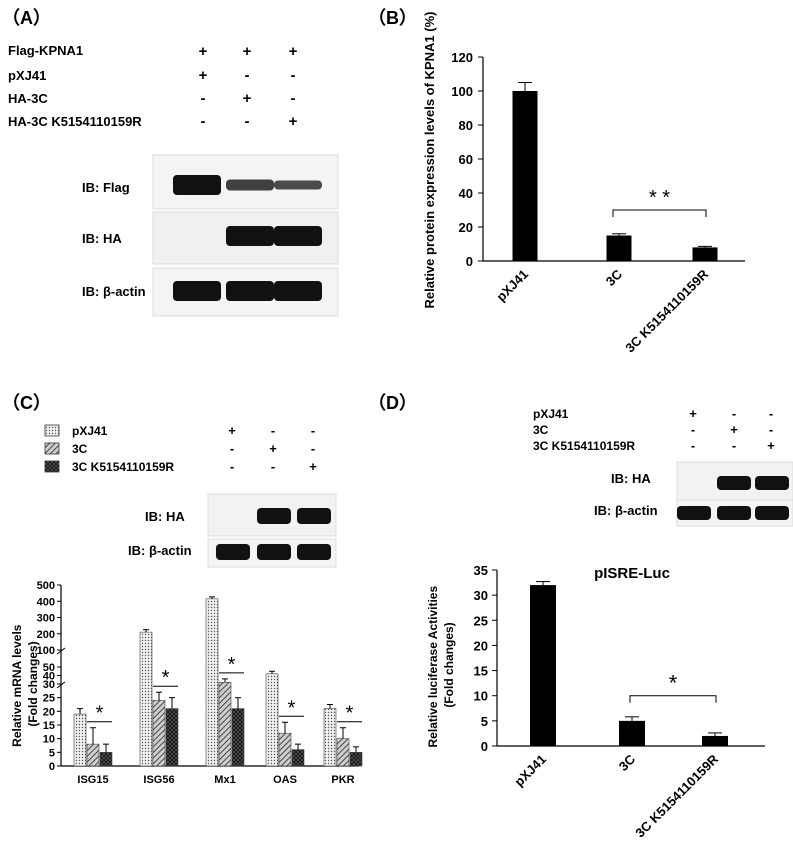  I want to click on x-tick-label: Mx1, so click(224, 780).